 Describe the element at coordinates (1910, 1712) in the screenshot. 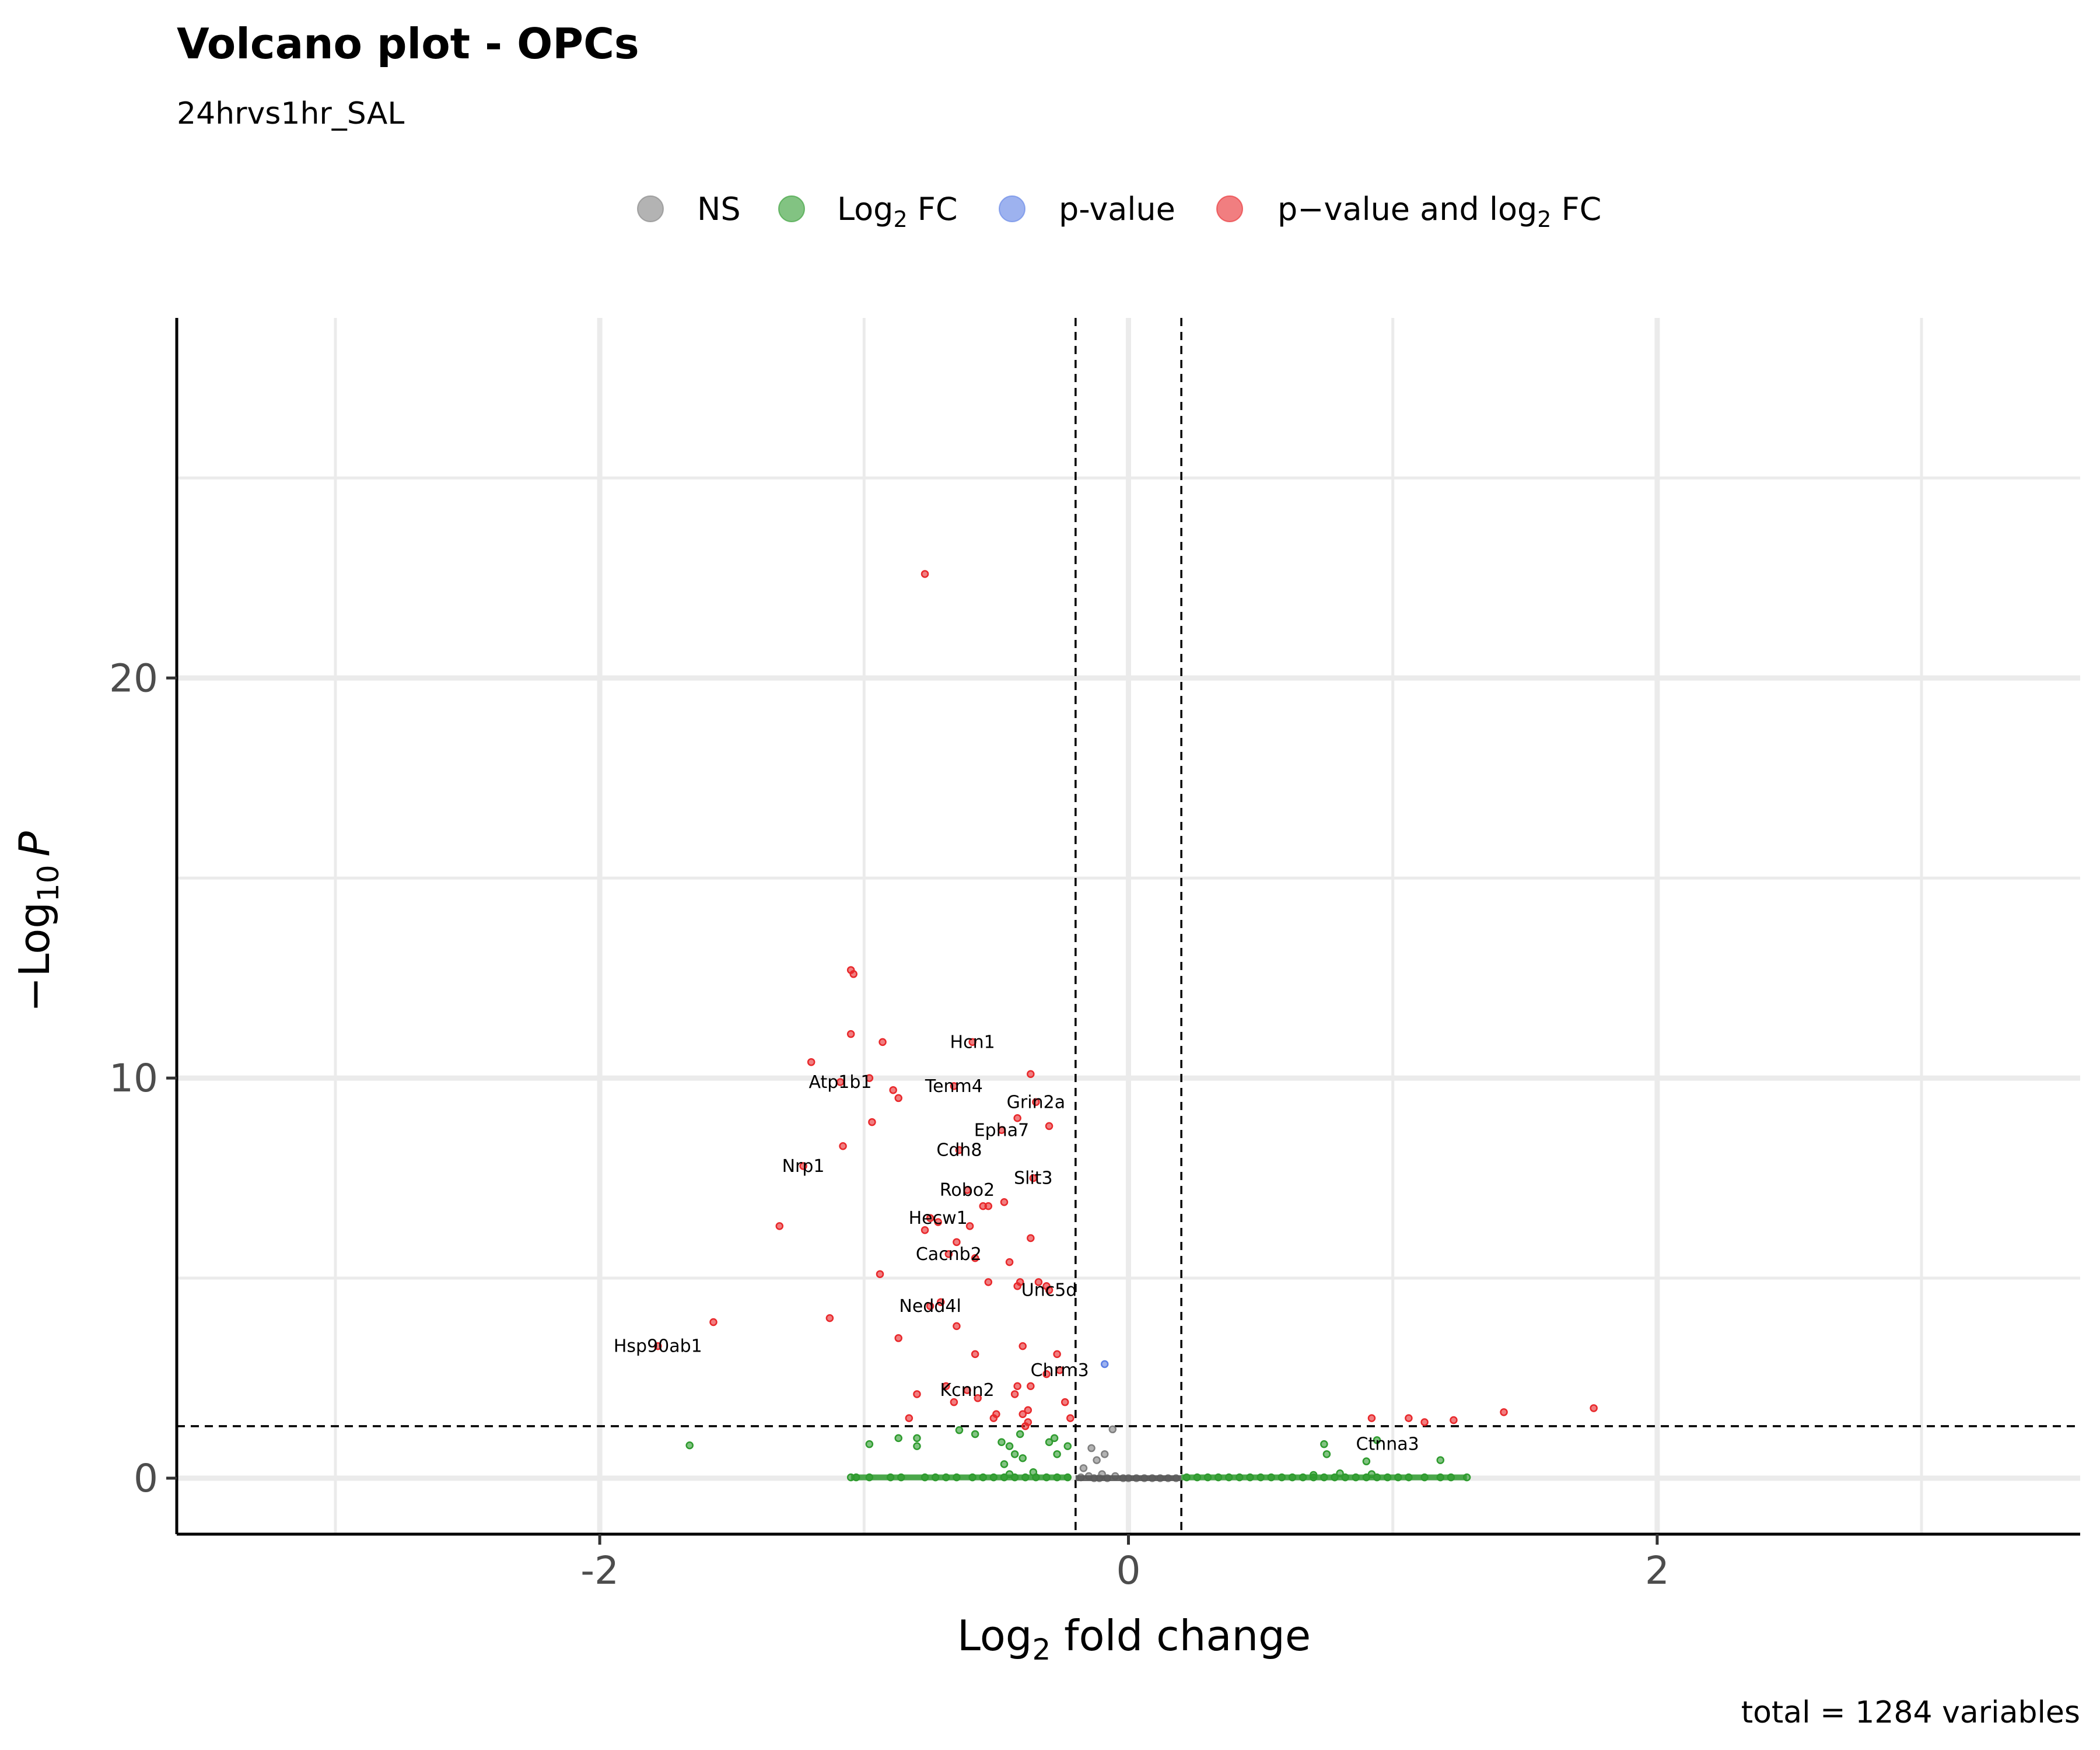

I see `caption: total = 1284 variables` at that location.